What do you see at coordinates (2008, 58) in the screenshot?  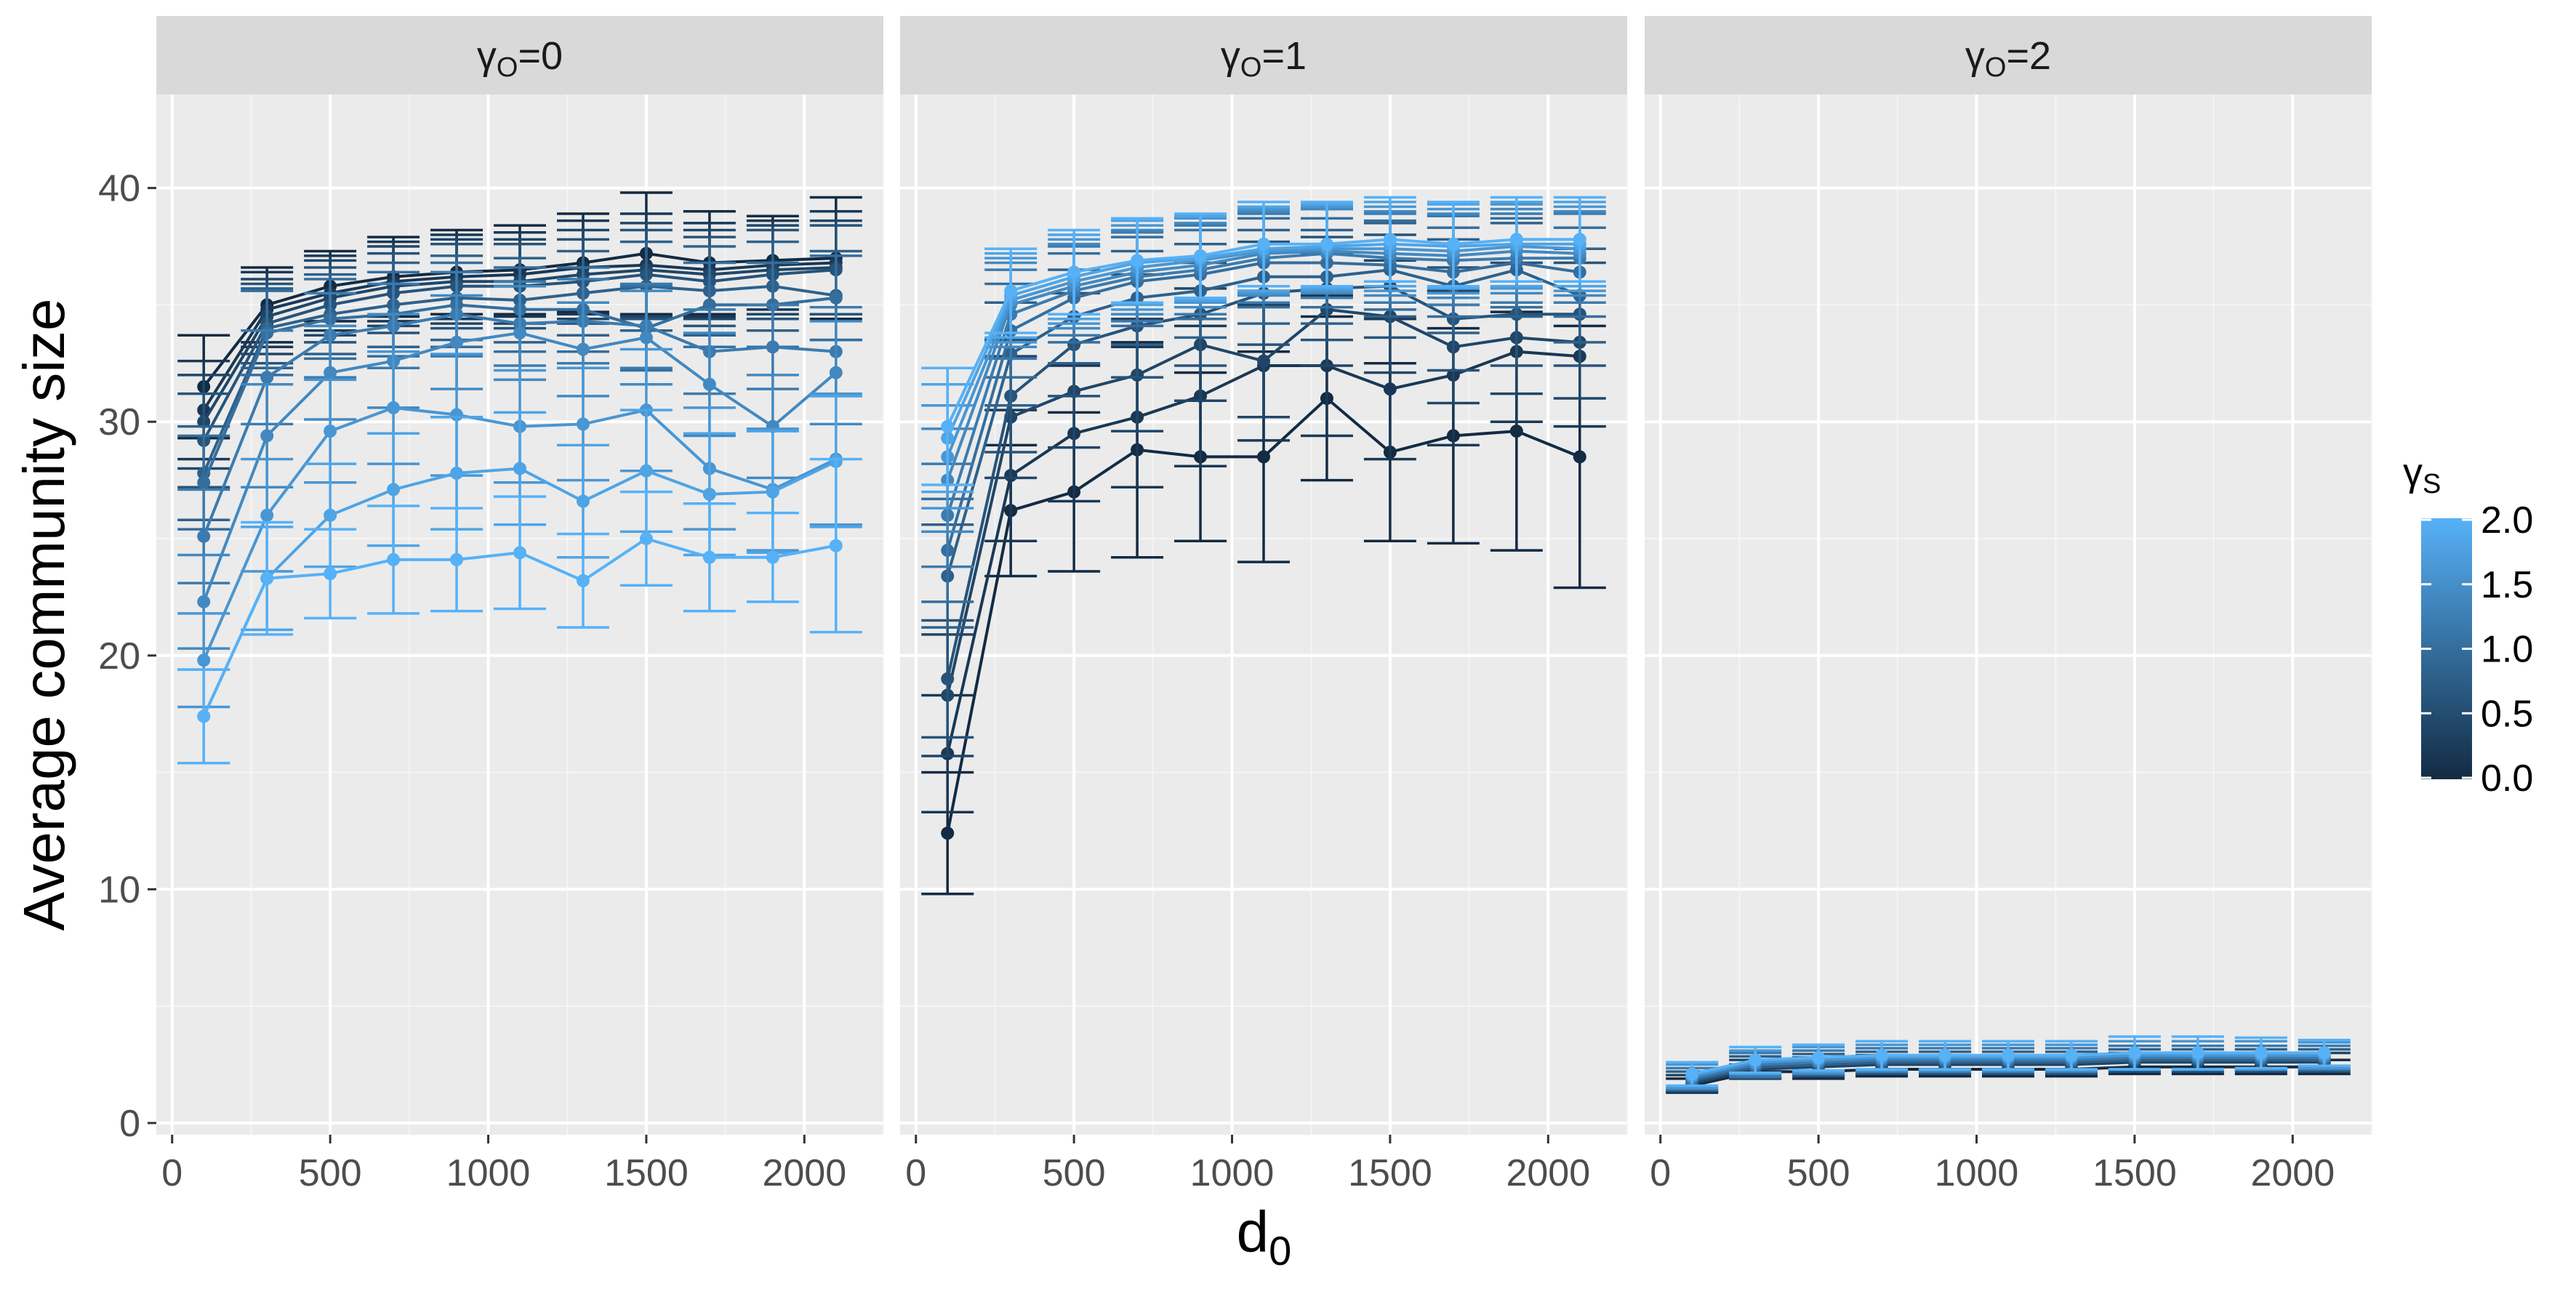 I see `facet-label: γO=2` at bounding box center [2008, 58].